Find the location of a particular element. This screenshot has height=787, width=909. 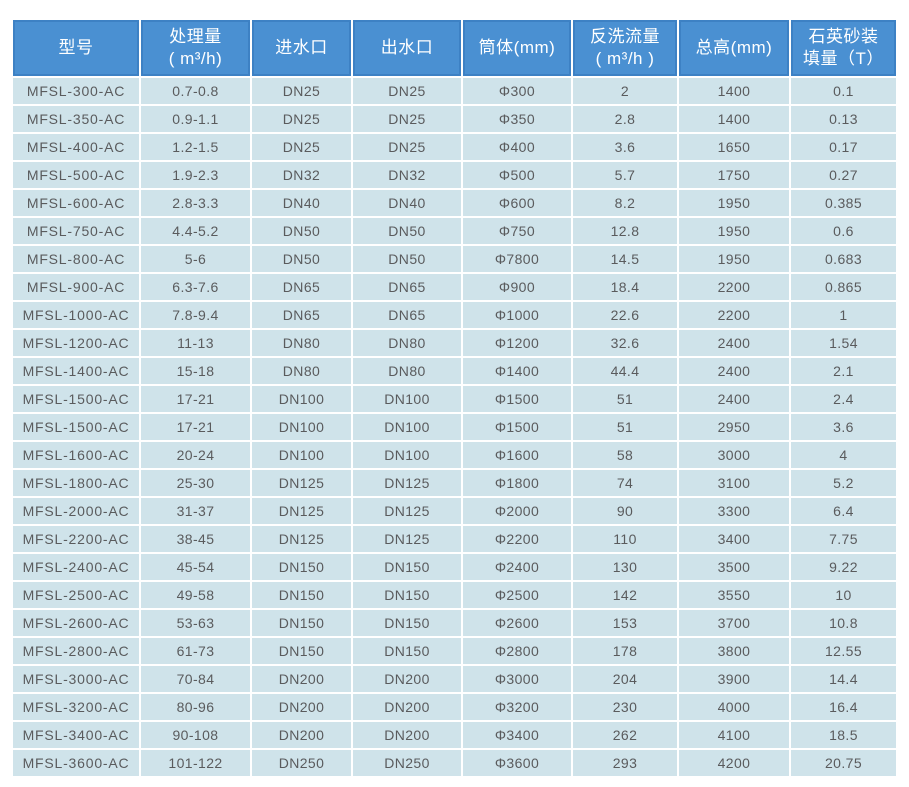

table-cell: 230 is located at coordinates (625, 707).